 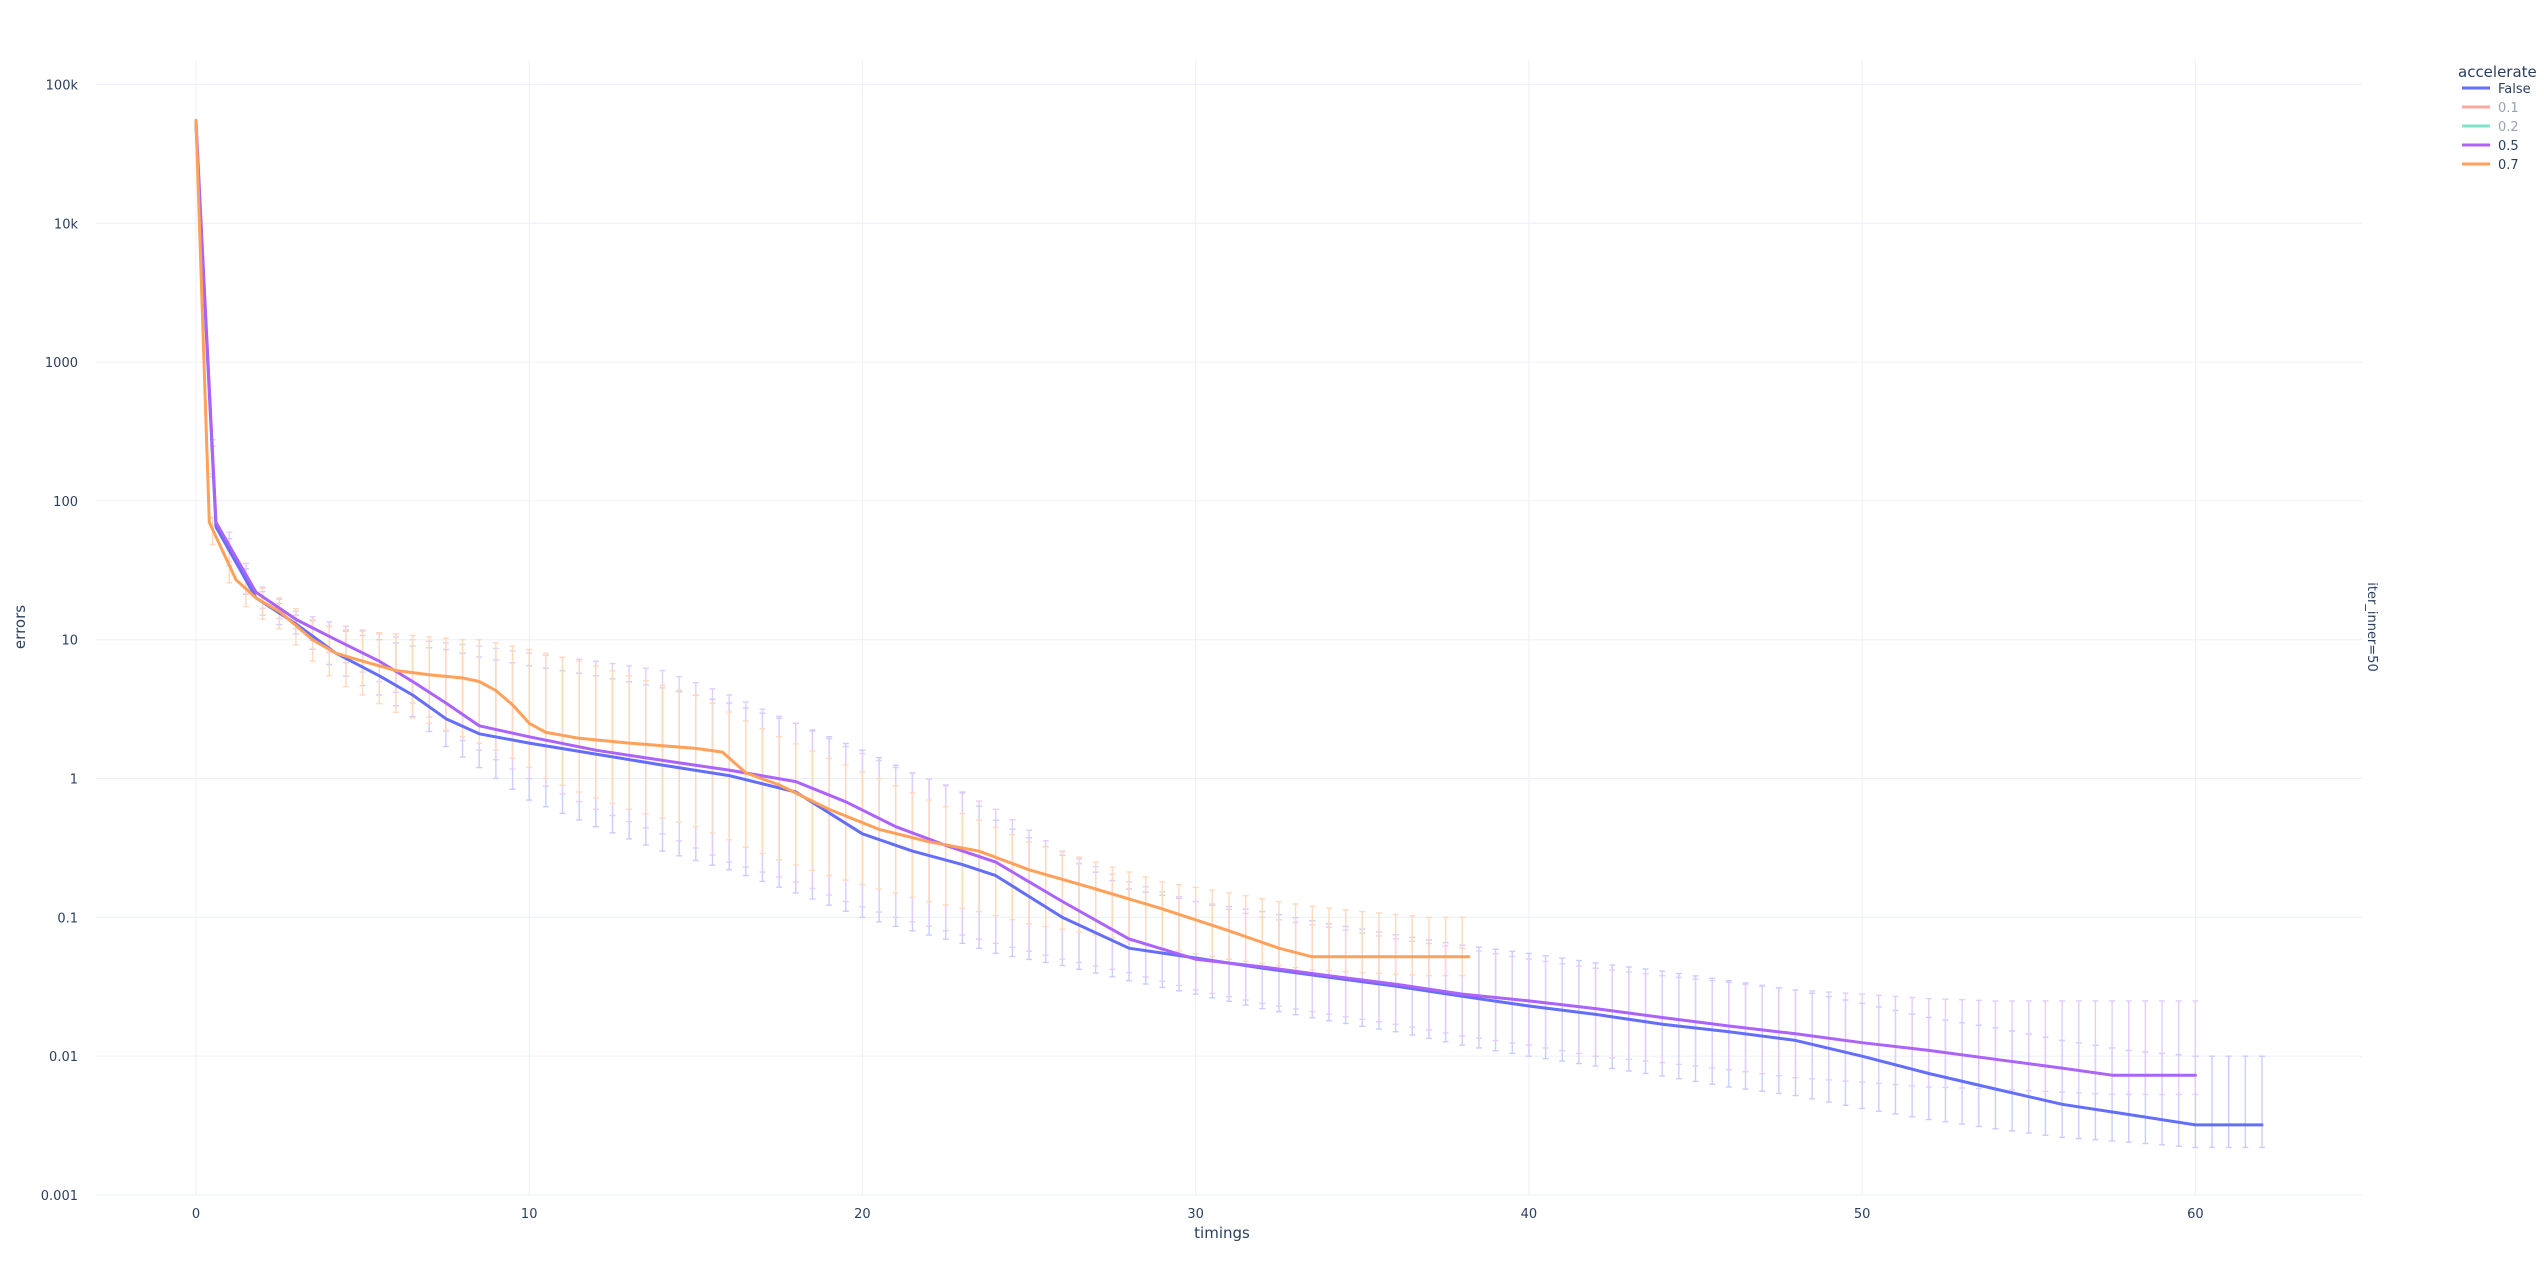 I want to click on y-tick-label: 0.01, so click(x=63, y=1057).